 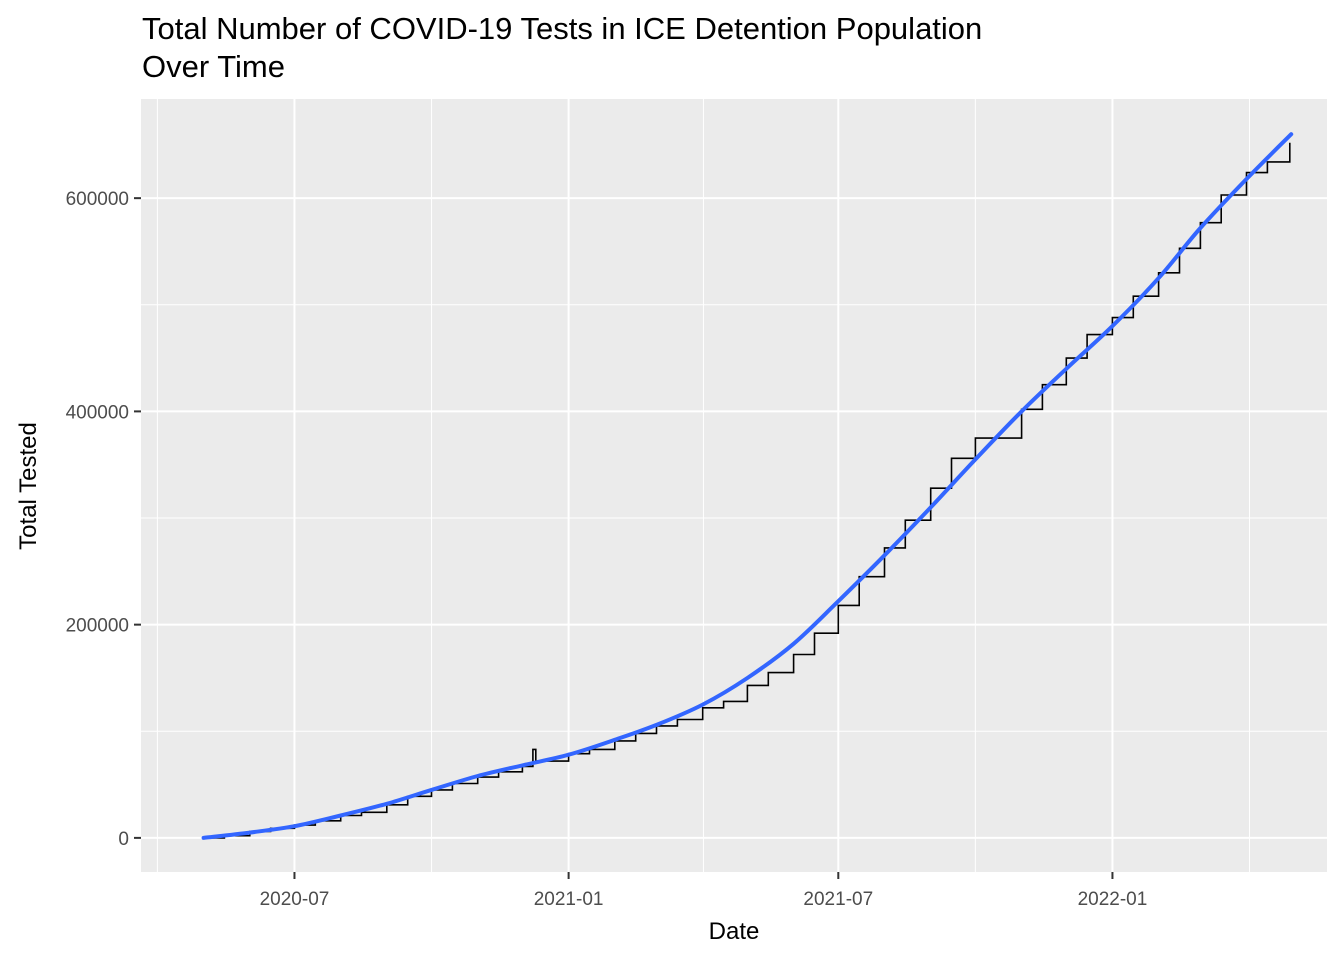 I want to click on x-tick-label: 2021-07, so click(x=838, y=899).